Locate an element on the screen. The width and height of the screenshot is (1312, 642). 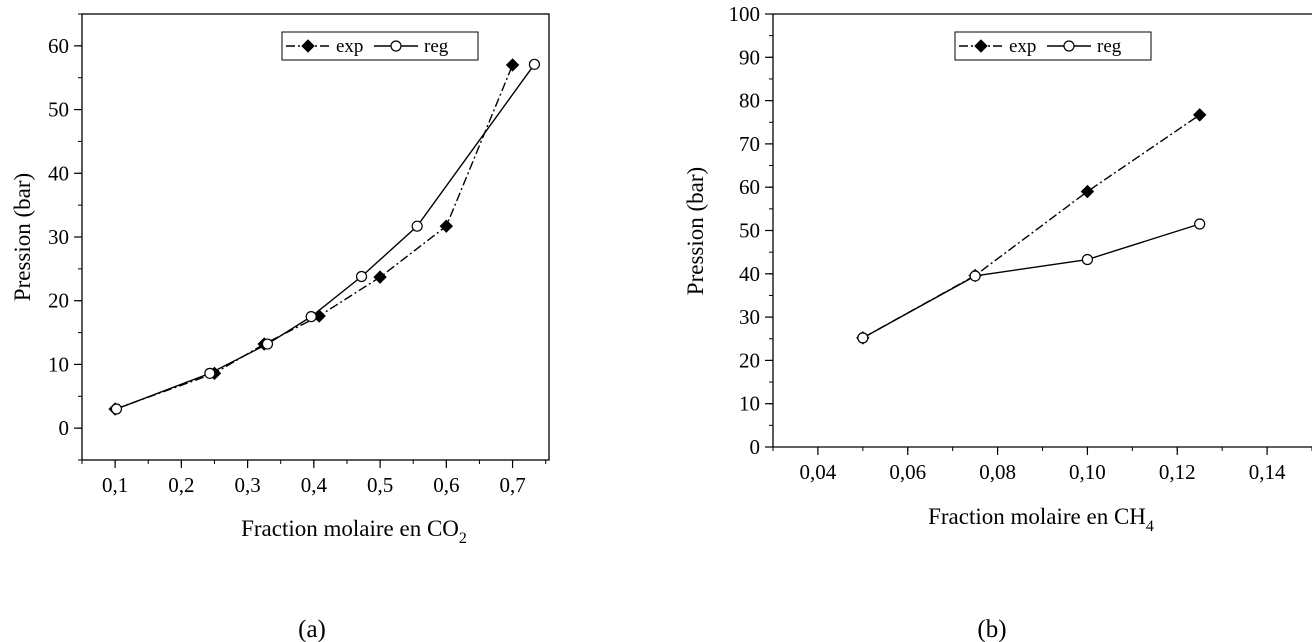
x-tick-label: 0,12 is located at coordinates (1177, 472).